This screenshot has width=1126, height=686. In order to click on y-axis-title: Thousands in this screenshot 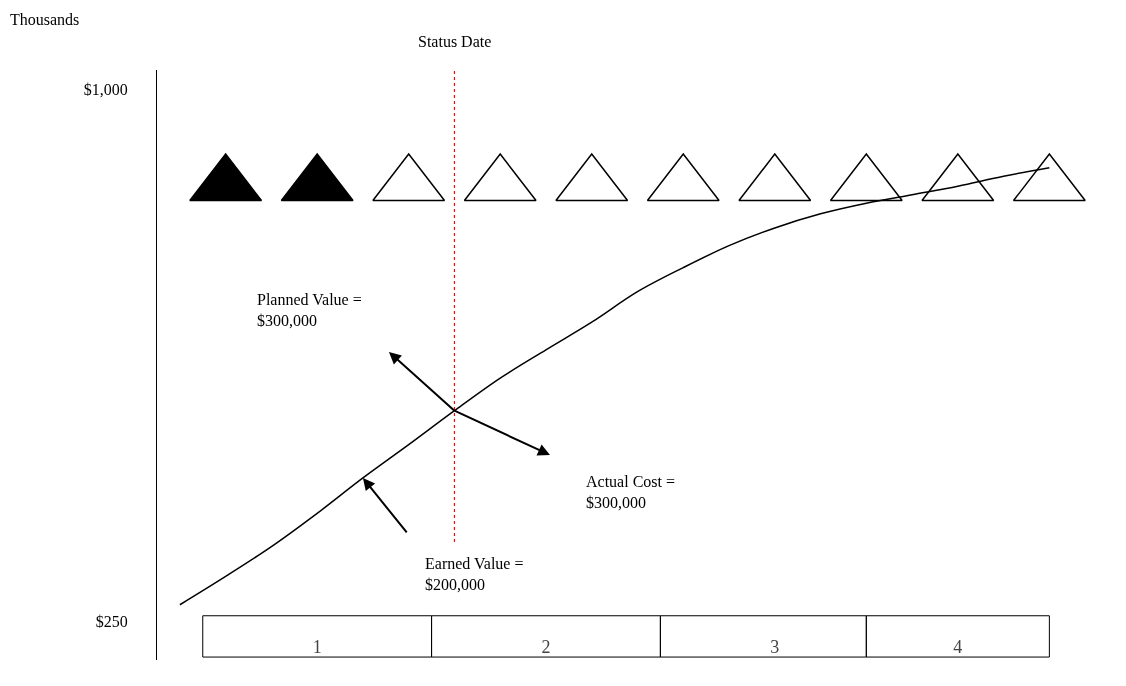, I will do `click(45, 19)`.